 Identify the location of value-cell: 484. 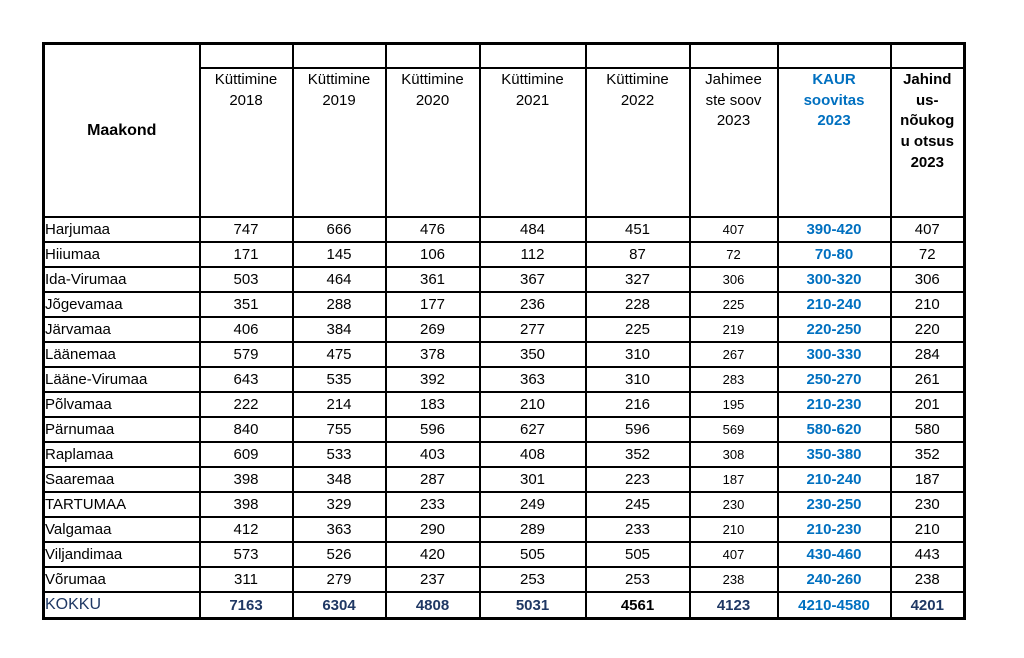
(532, 229).